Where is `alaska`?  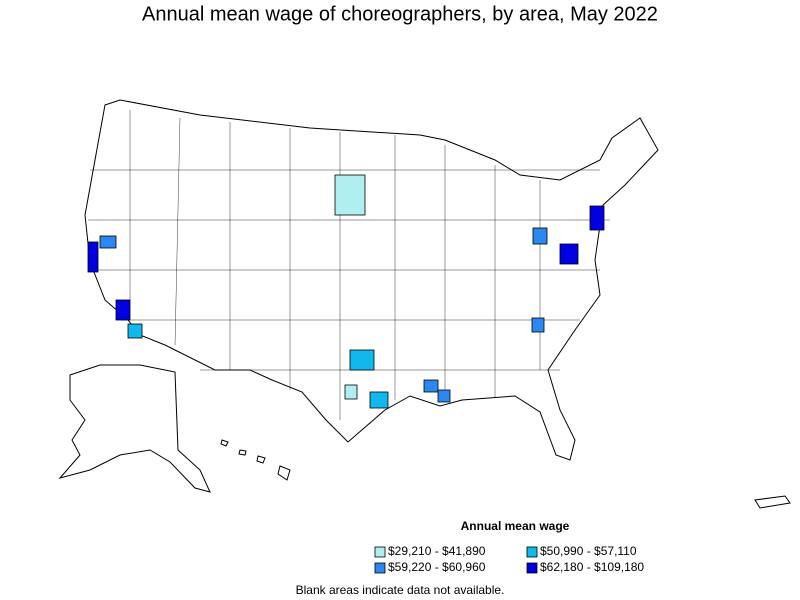
alaska is located at coordinates (134, 428).